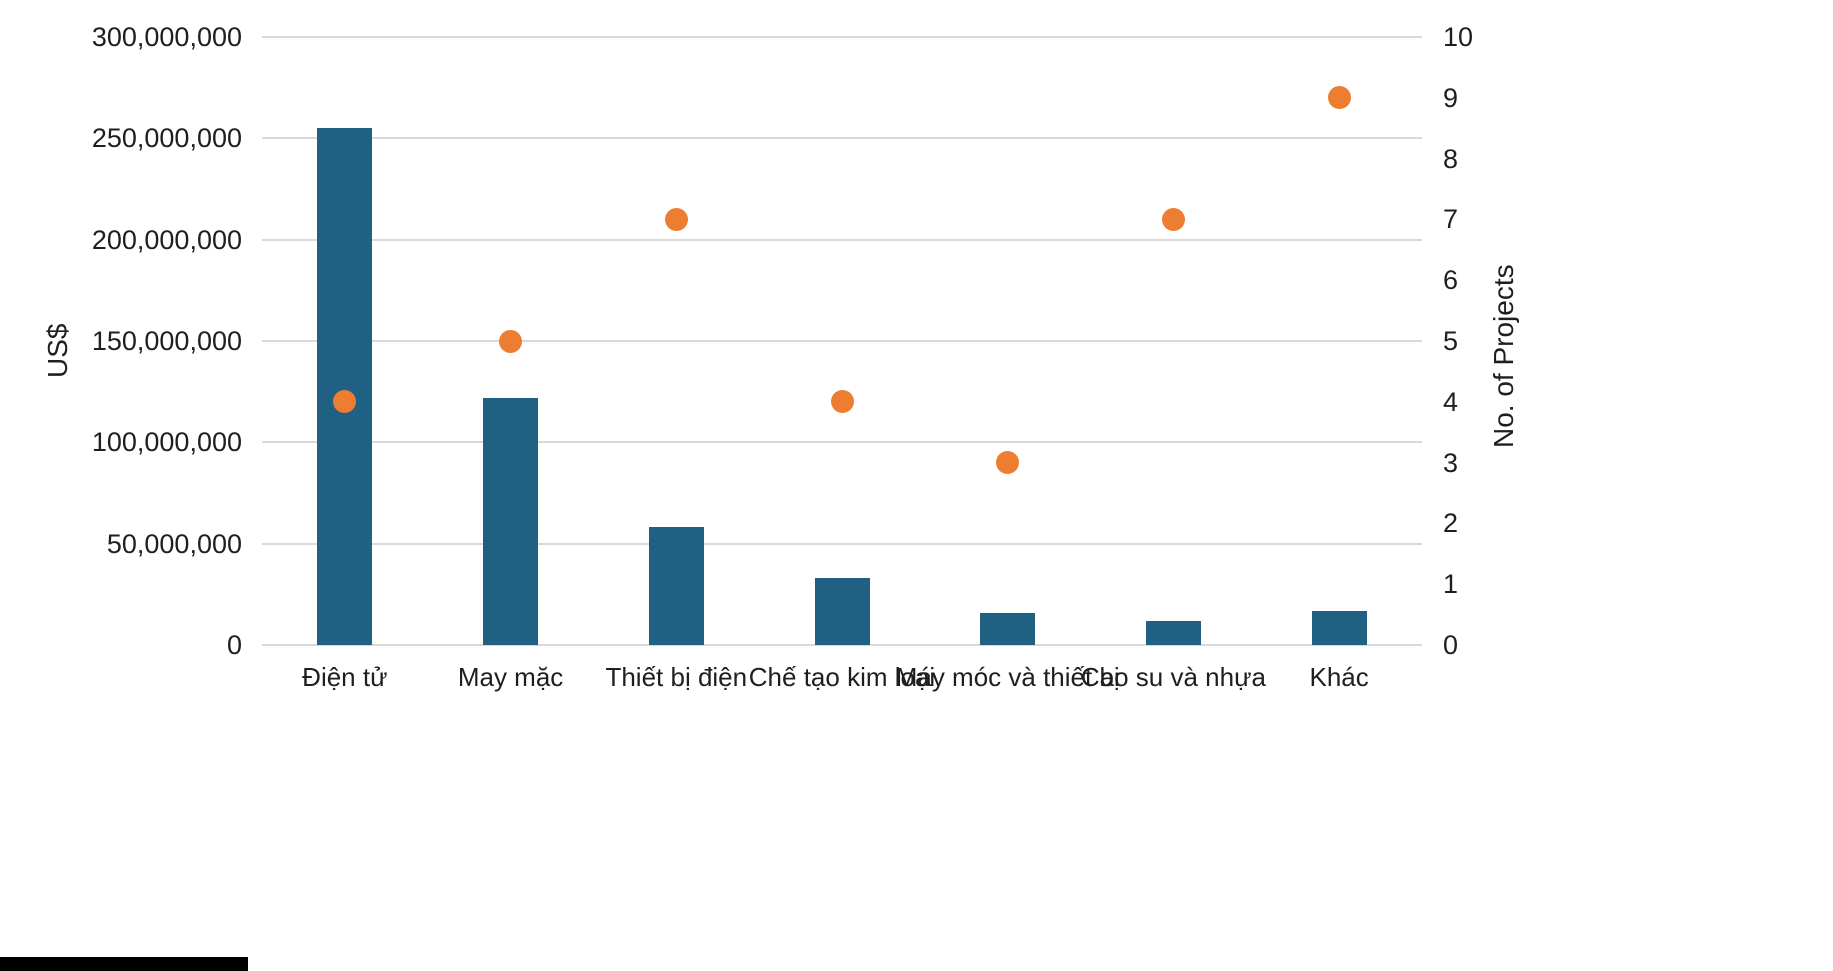 The image size is (1833, 971). I want to click on left-axis-tick: 300,000,000, so click(166, 37).